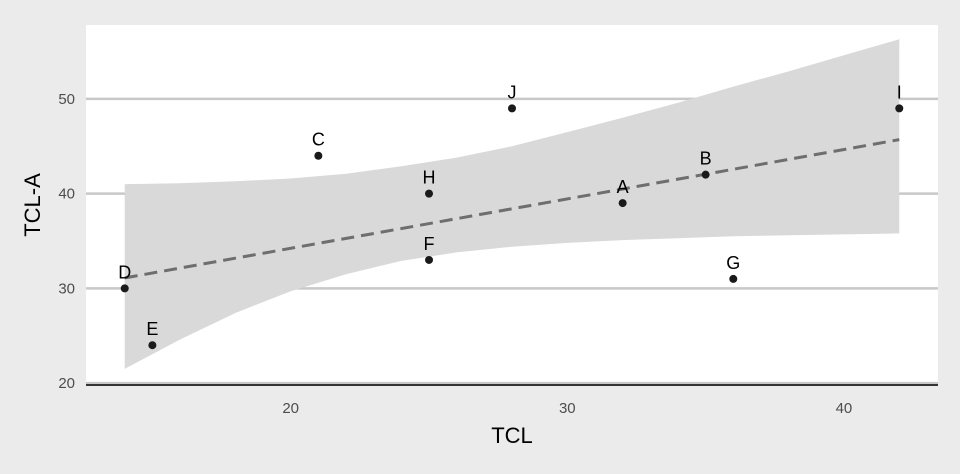 The height and width of the screenshot is (474, 960). I want to click on point-label-d: D, so click(124, 272).